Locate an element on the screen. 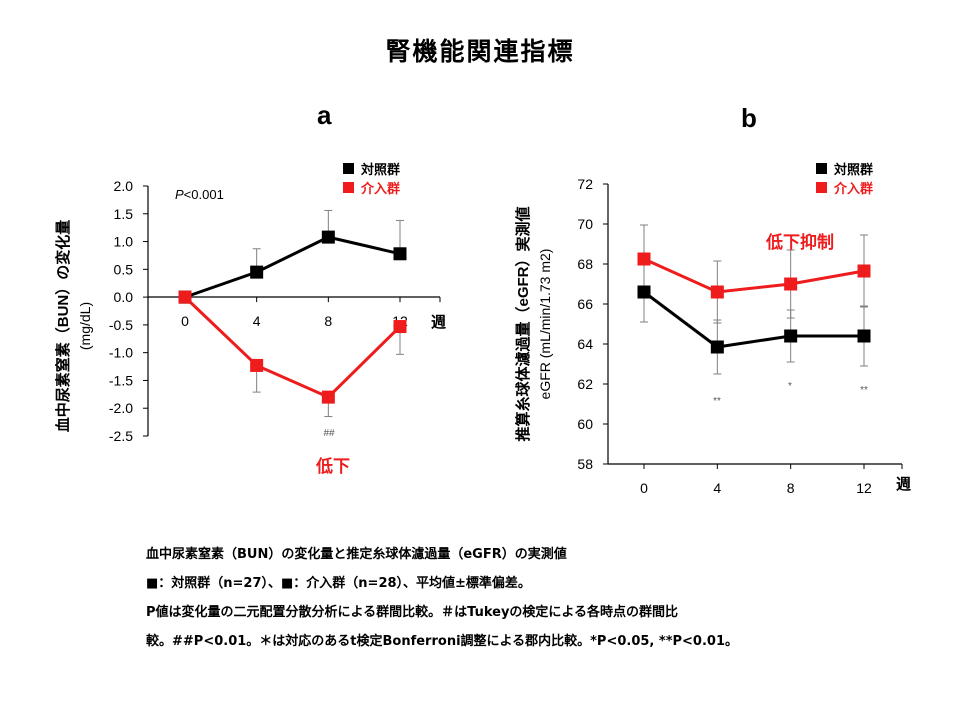 This screenshot has width=960, height=720. y-tick-label: 60 is located at coordinates (585, 424).